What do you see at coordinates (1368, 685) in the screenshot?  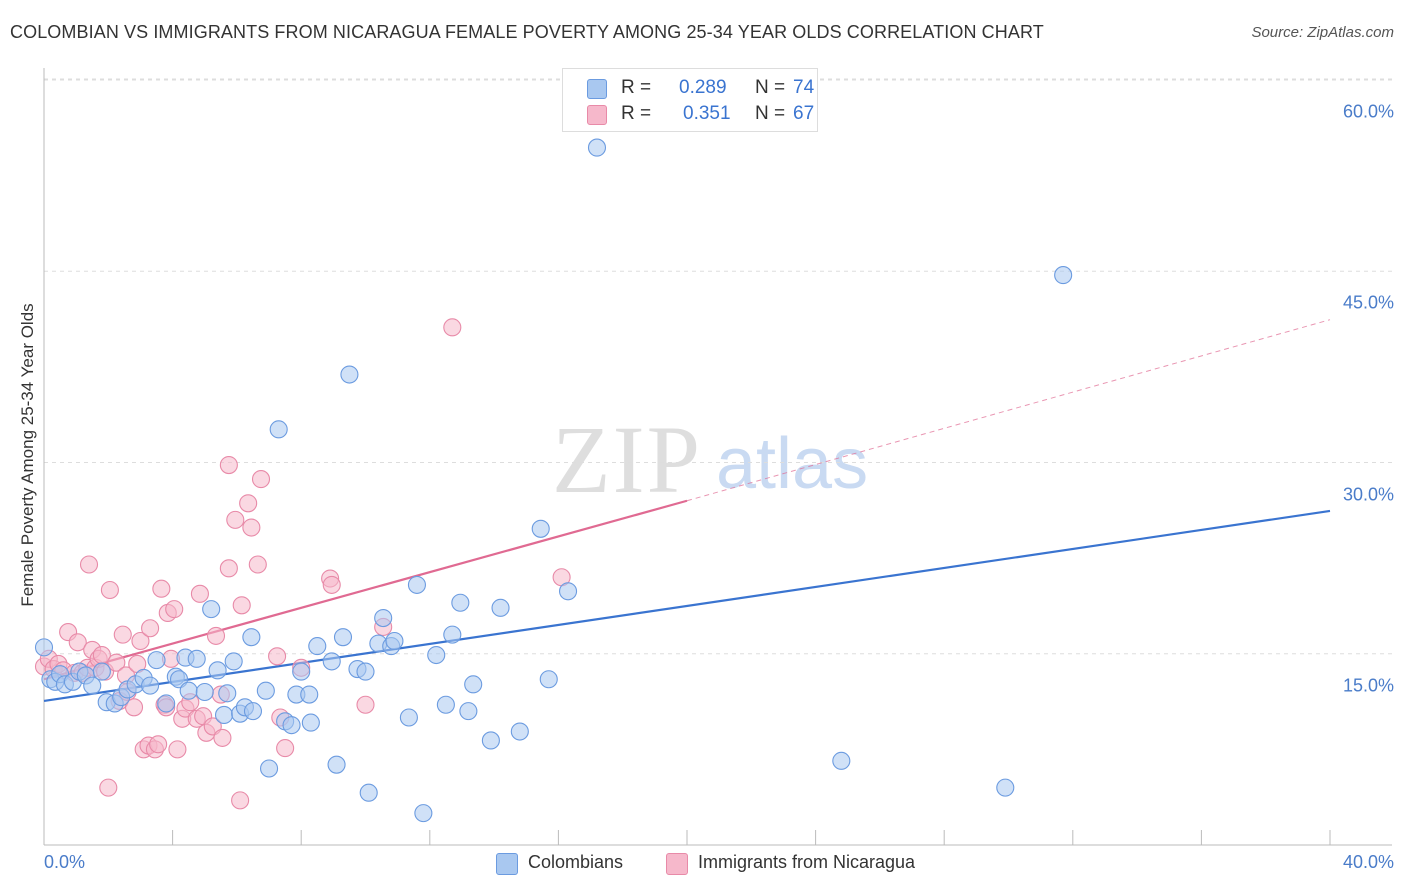 I see `y-tick-label: 15.0%` at bounding box center [1368, 685].